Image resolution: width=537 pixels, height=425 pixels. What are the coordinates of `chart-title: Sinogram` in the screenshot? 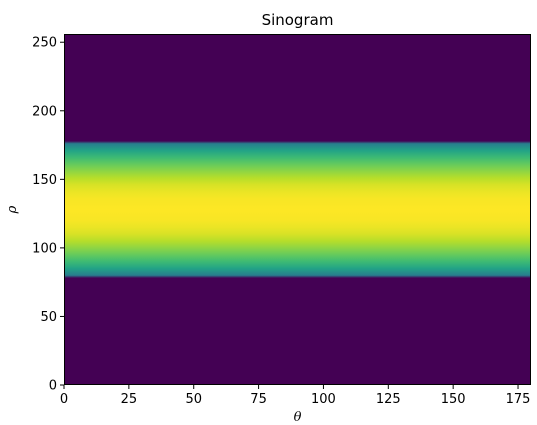 It's located at (298, 20).